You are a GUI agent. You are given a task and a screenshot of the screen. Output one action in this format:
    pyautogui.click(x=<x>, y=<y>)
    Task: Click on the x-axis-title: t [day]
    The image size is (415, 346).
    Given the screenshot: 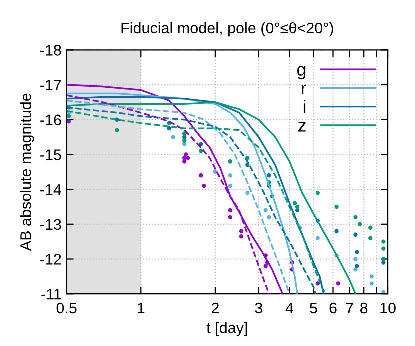 What is the action you would take?
    pyautogui.click(x=227, y=329)
    